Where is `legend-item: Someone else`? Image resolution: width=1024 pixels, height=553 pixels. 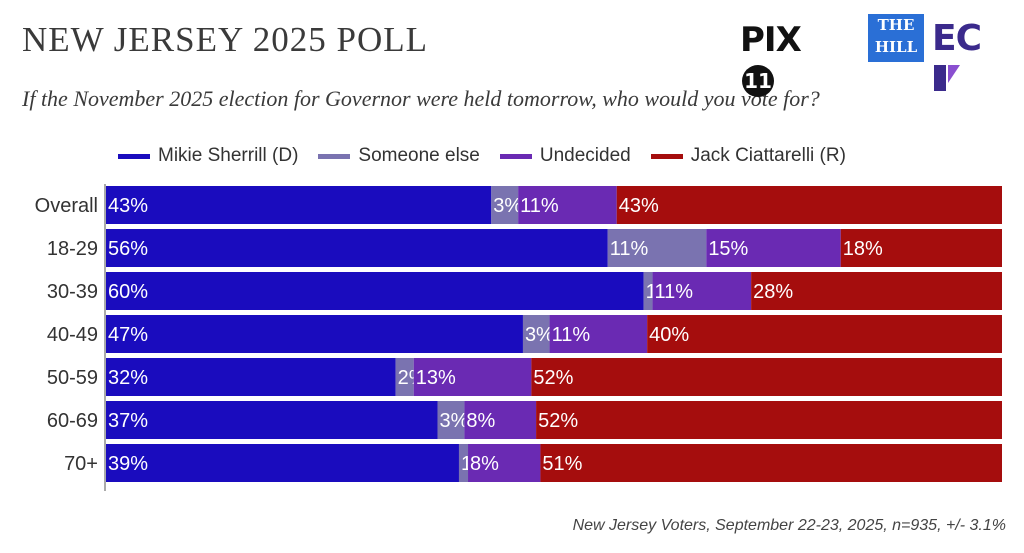 legend-item: Someone else is located at coordinates (399, 156).